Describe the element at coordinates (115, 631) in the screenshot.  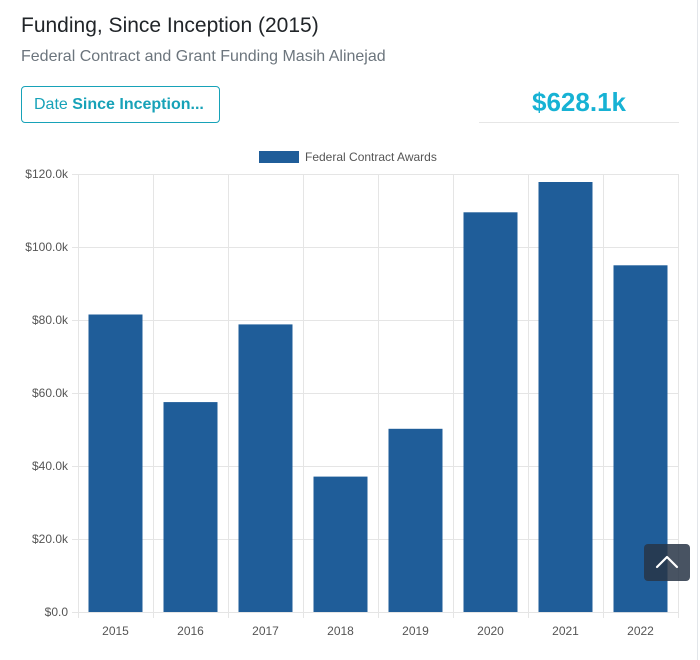
I see `x-tick-label: 2015` at that location.